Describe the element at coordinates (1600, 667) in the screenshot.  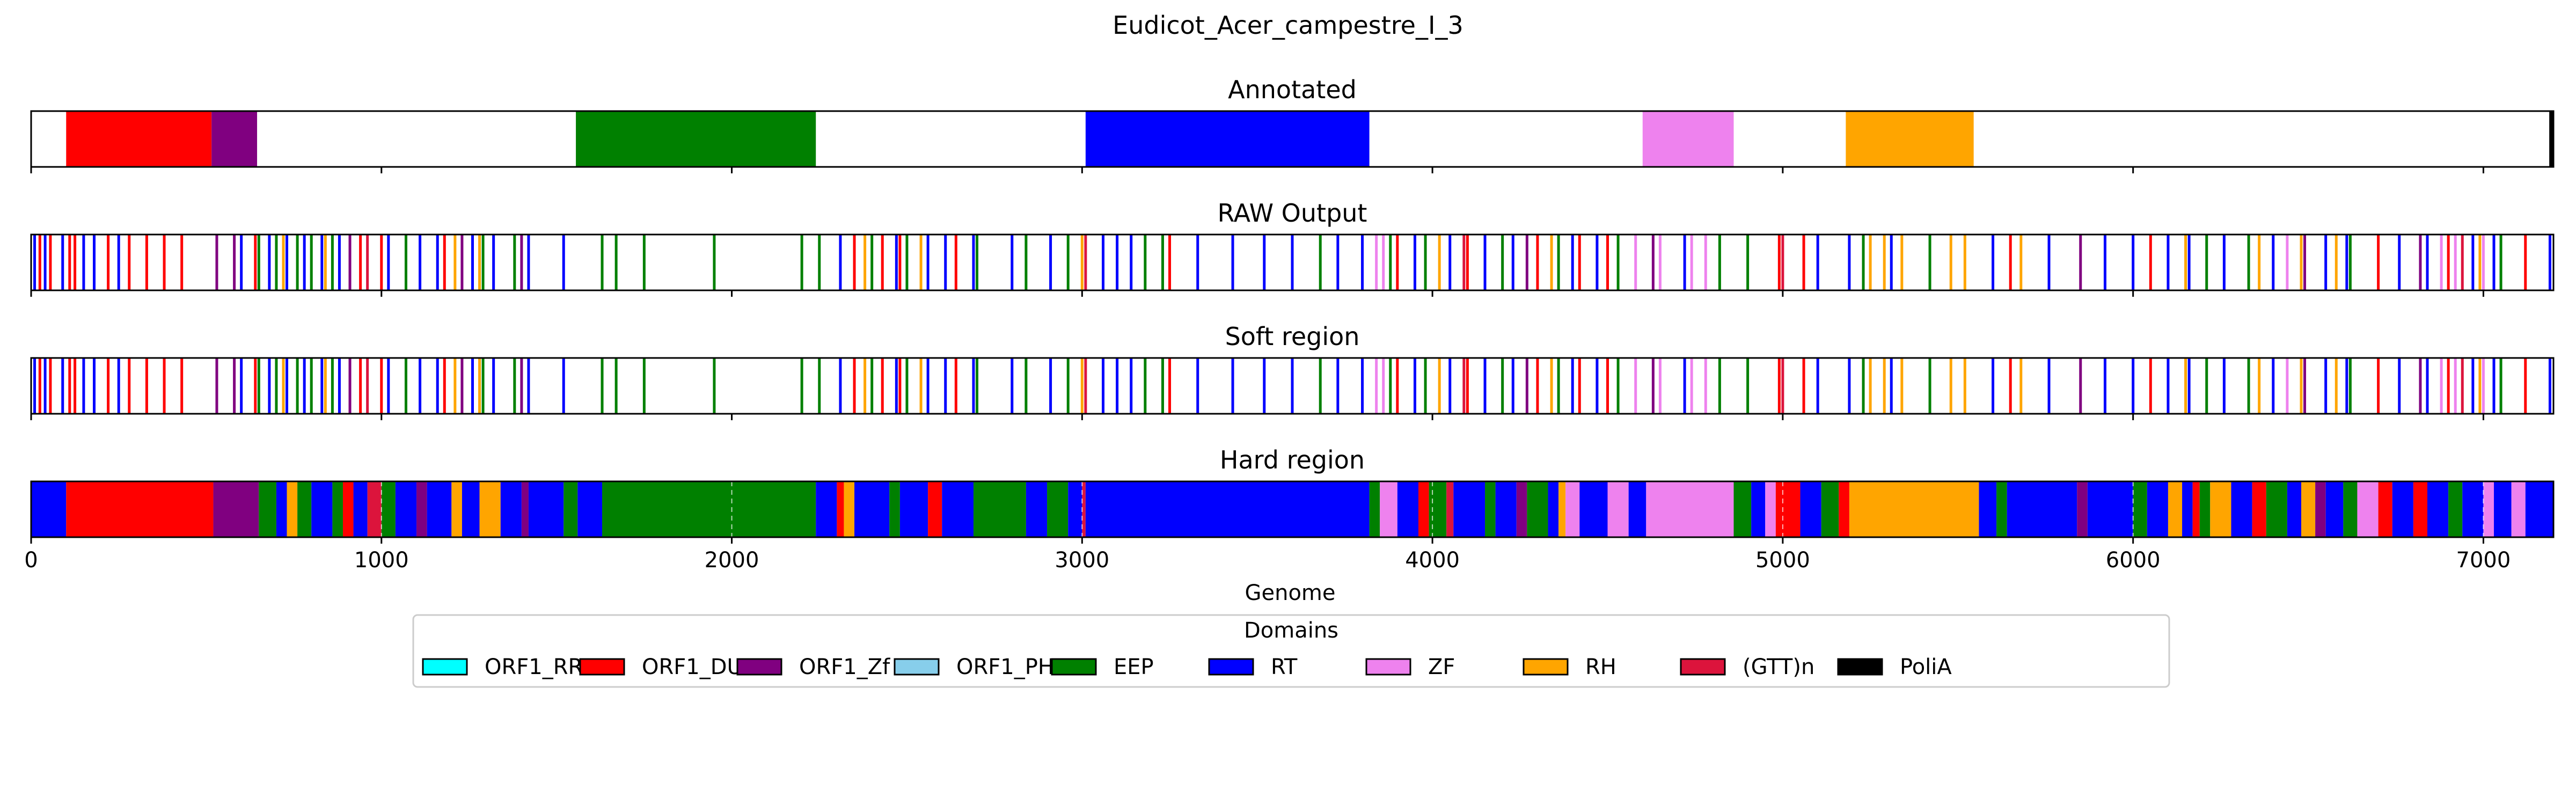
I see `legend-label-rh: RH` at that location.